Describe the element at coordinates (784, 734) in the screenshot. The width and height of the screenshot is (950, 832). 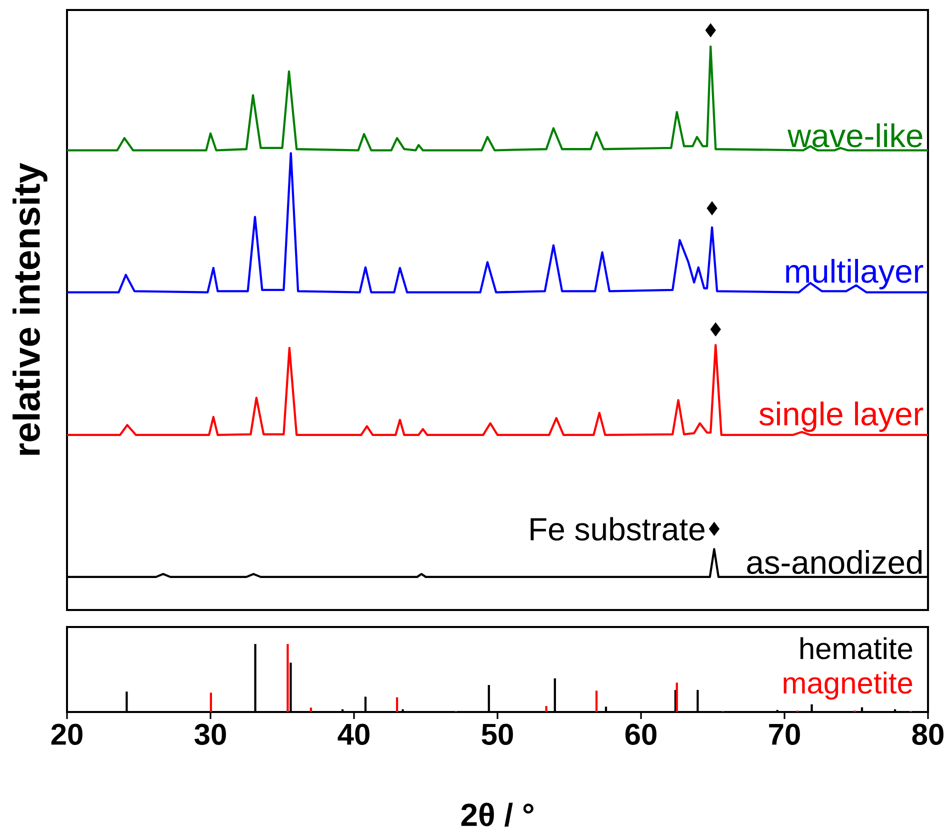
I see `x-tick-label: 70` at that location.